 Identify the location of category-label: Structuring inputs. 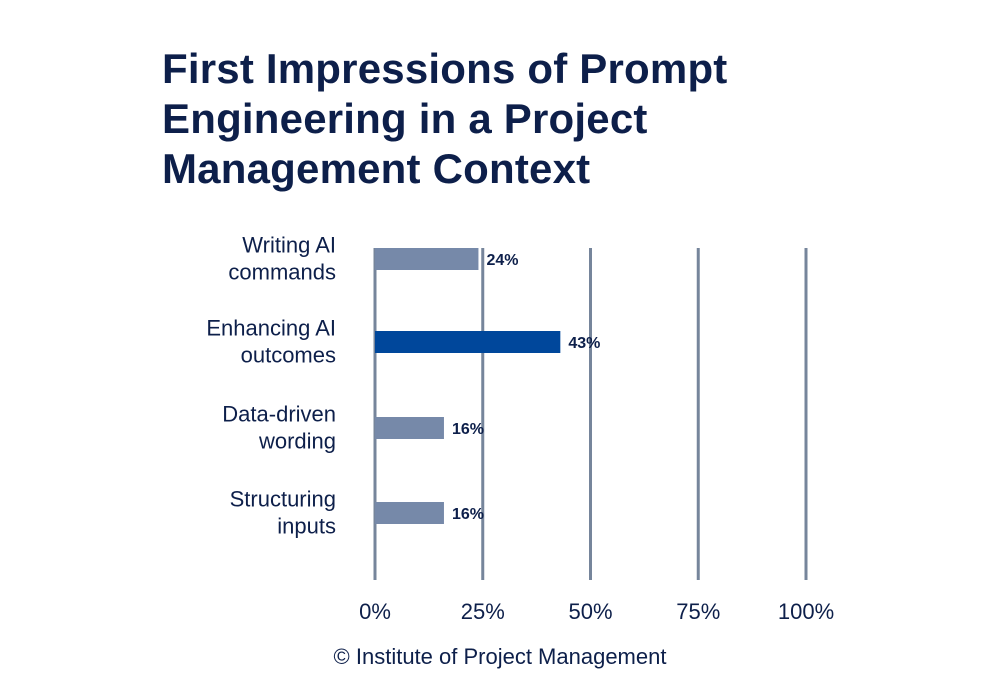
(283, 513).